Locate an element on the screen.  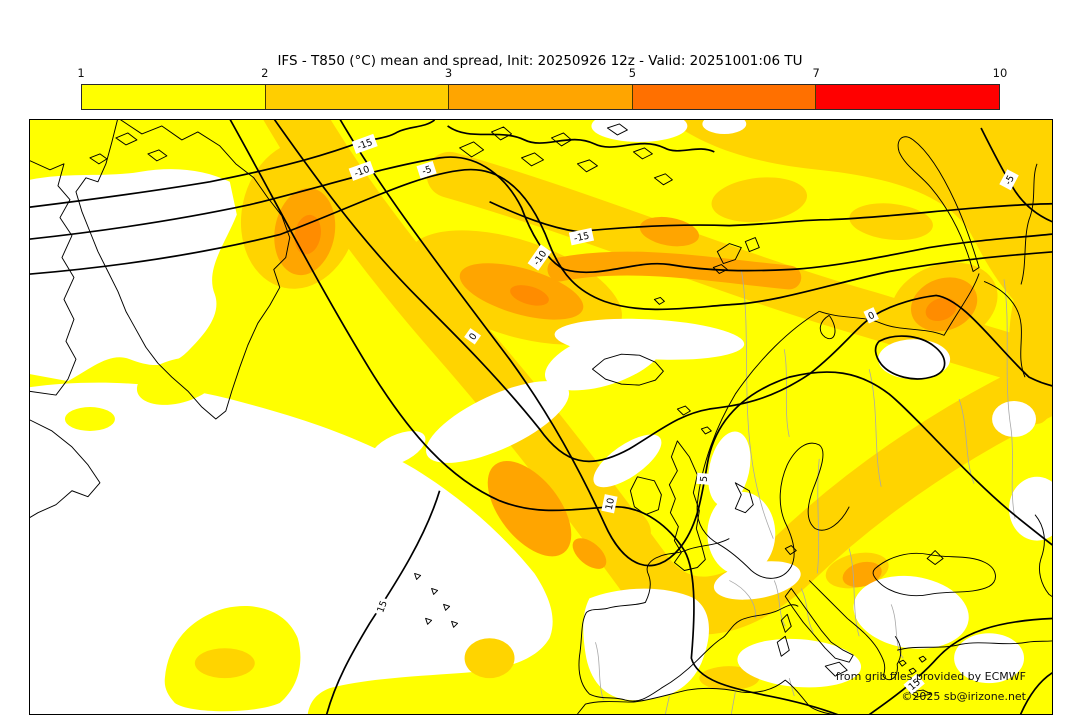
contour-minus15-nw is located at coordinates (233, 164).